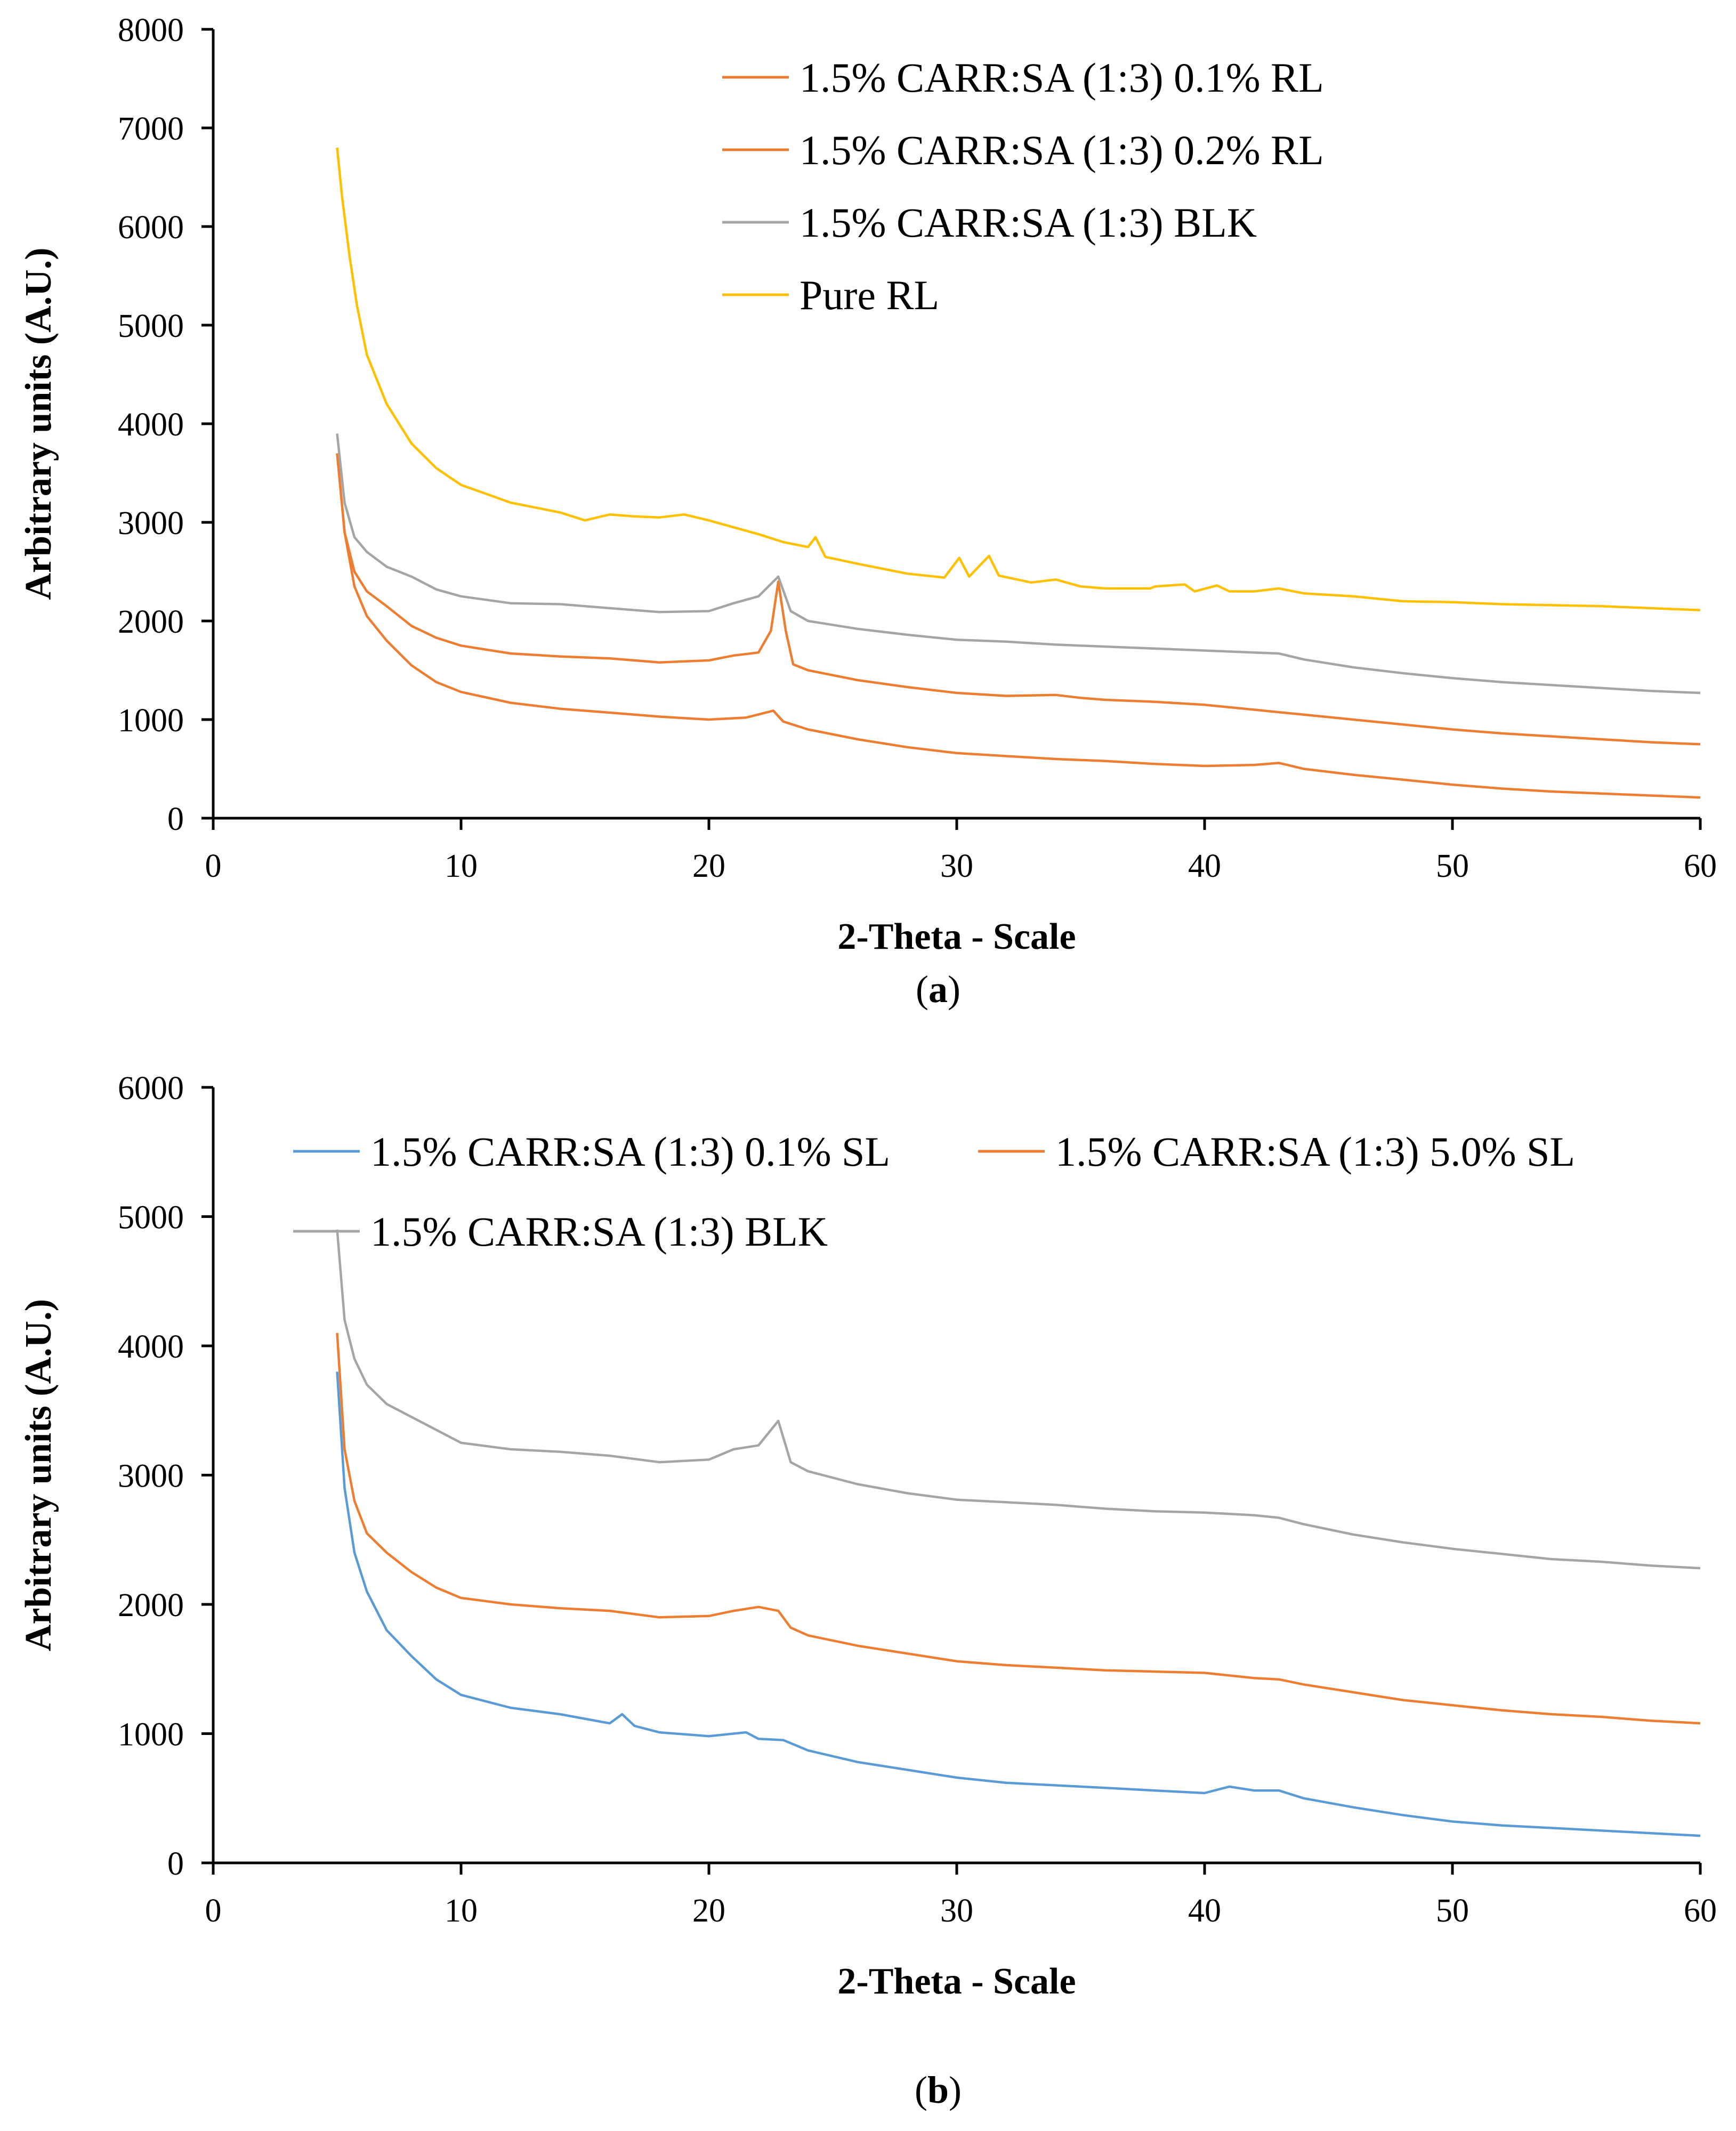  What do you see at coordinates (630, 1151) in the screenshot?
I see `legend-label: 1.5% CARR:SA (1:3) 0.1% SL` at bounding box center [630, 1151].